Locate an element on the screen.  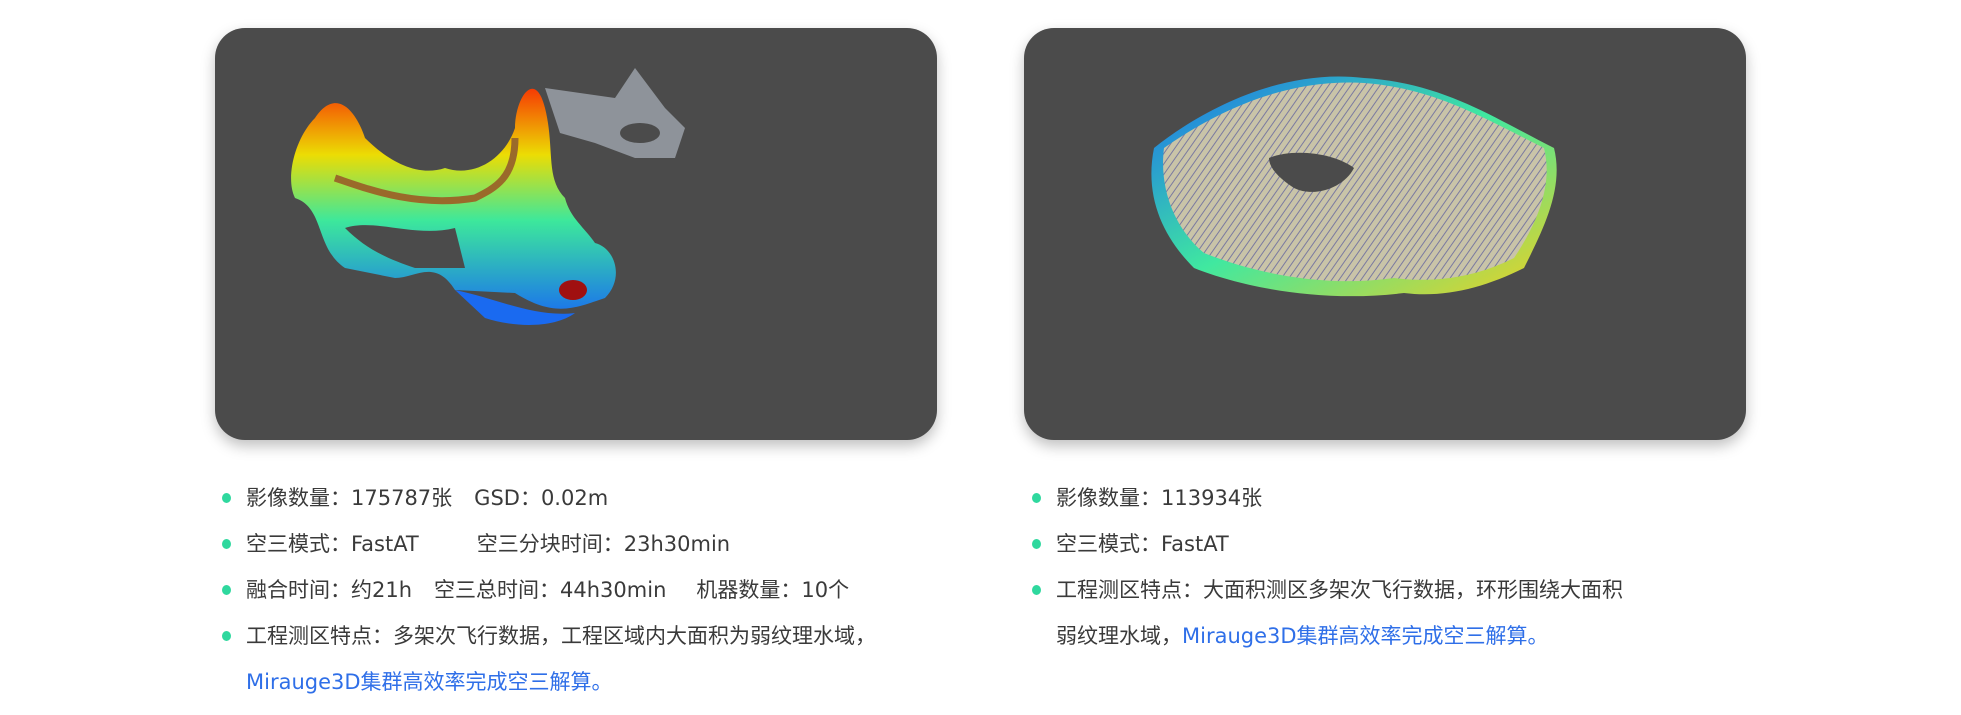
list-item: 影像数量：175787张 GSD：0.02m is located at coordinates (549, 498).